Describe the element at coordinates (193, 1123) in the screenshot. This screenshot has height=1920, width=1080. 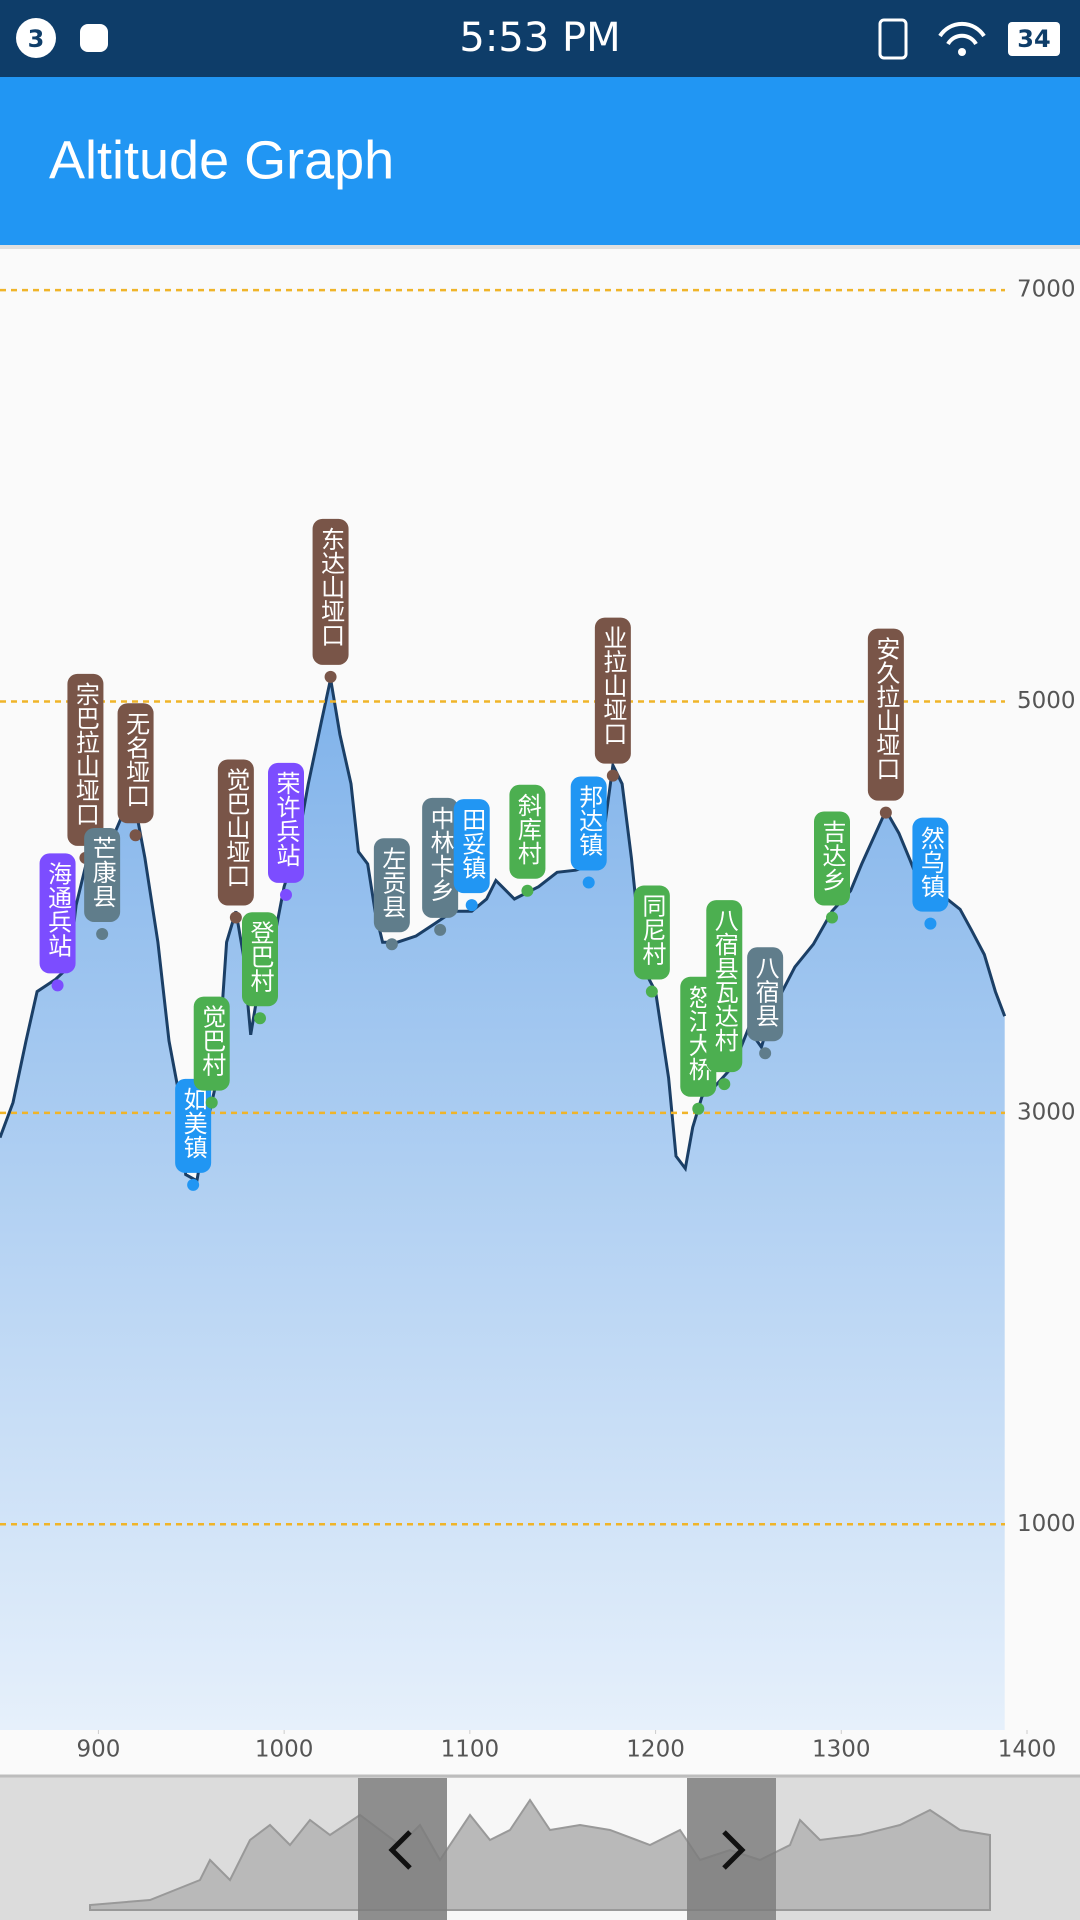
I see `label-text: 如美镇` at that location.